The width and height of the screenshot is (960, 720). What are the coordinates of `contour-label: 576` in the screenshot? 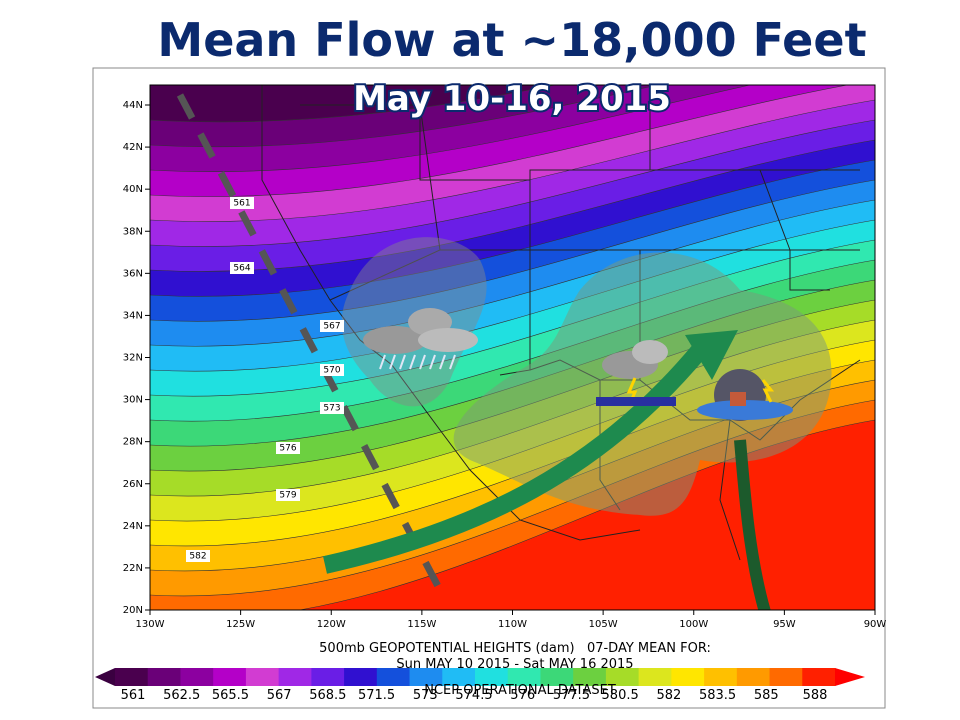 It's located at (287, 449).